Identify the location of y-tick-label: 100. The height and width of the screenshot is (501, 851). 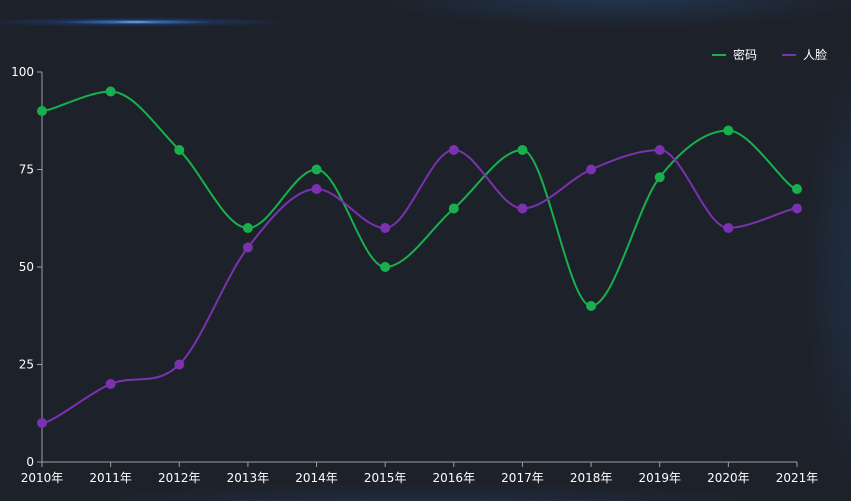
(22, 72).